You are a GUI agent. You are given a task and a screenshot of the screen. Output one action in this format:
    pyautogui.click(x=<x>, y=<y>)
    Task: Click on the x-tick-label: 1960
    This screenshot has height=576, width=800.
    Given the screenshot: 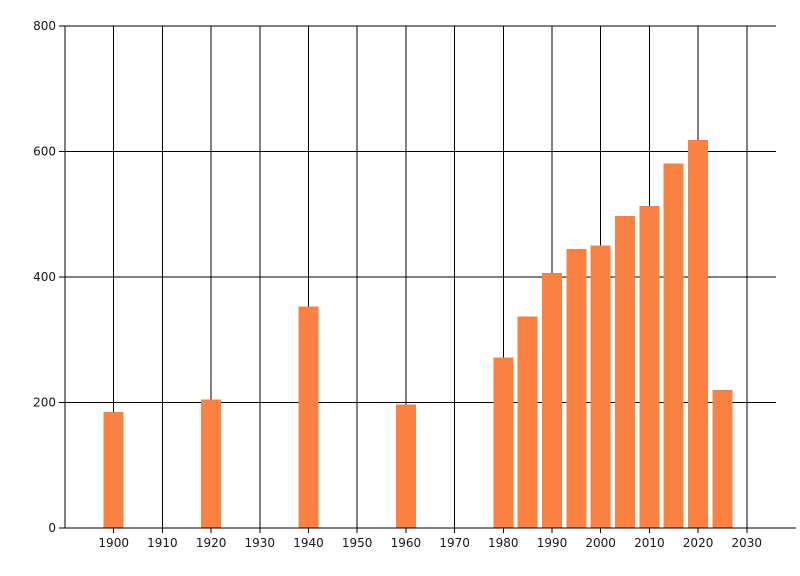 What is the action you would take?
    pyautogui.click(x=406, y=543)
    